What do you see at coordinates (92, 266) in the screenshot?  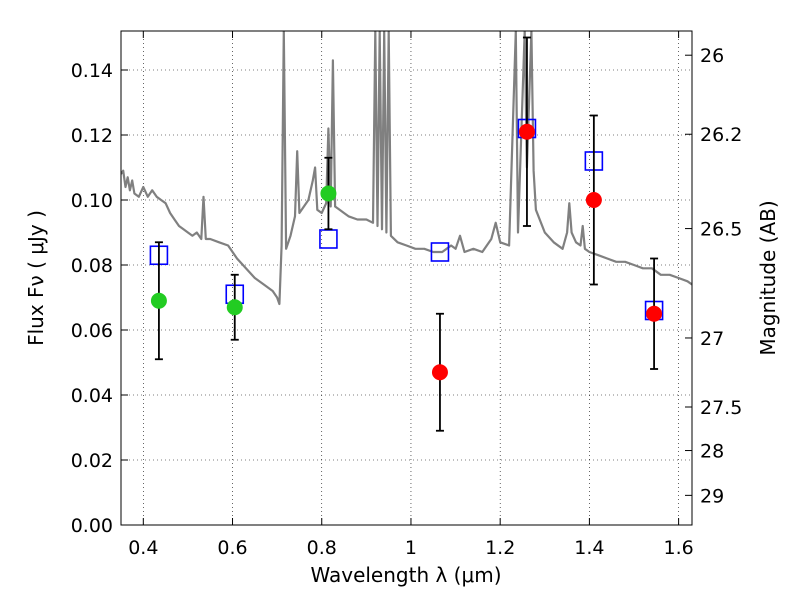 I see `y-tick-label: 0.08` at bounding box center [92, 266].